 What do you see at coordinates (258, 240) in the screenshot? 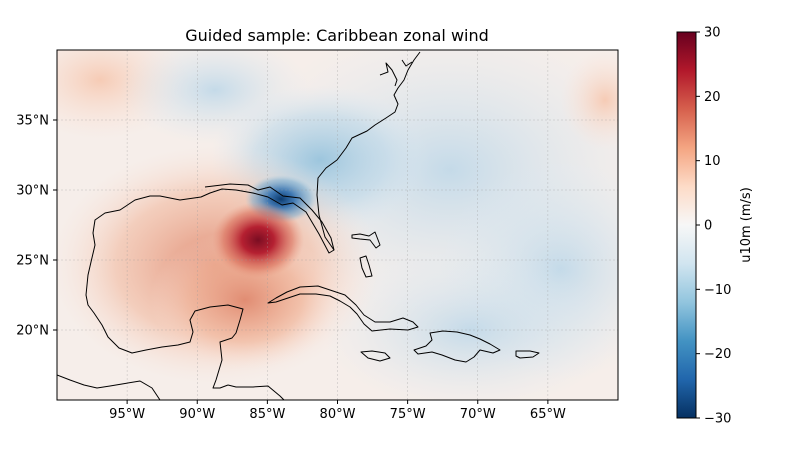
I see `field-blob-red-core` at bounding box center [258, 240].